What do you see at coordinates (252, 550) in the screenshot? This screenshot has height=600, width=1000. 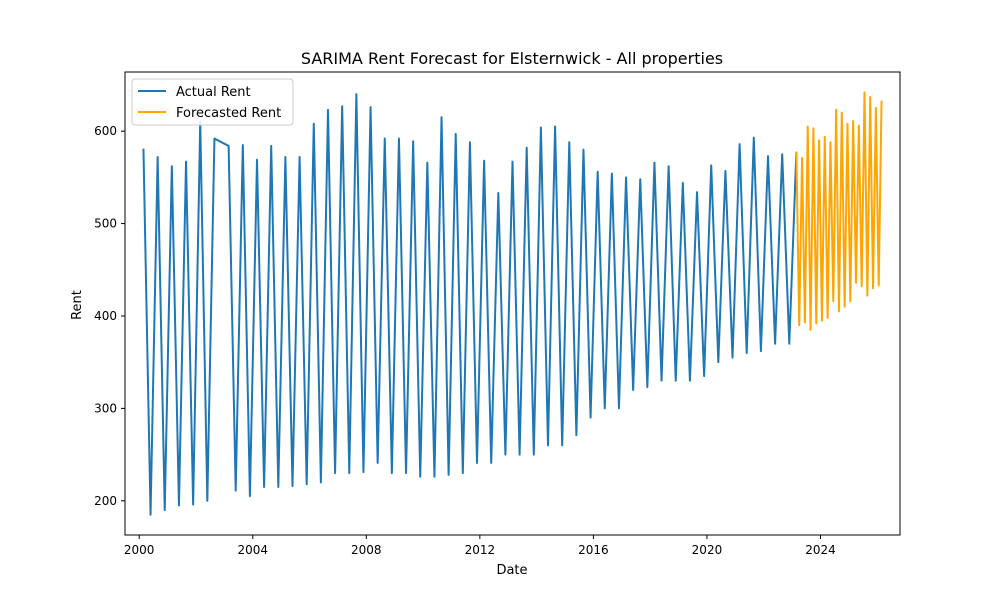 I see `x-tick-label: 2004` at bounding box center [252, 550].